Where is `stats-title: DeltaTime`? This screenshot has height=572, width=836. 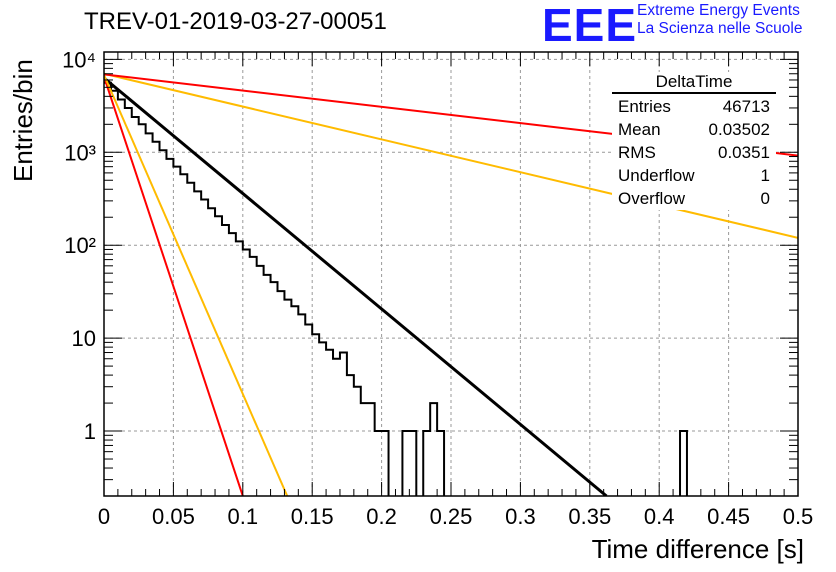 stats-title: DeltaTime is located at coordinates (694, 83).